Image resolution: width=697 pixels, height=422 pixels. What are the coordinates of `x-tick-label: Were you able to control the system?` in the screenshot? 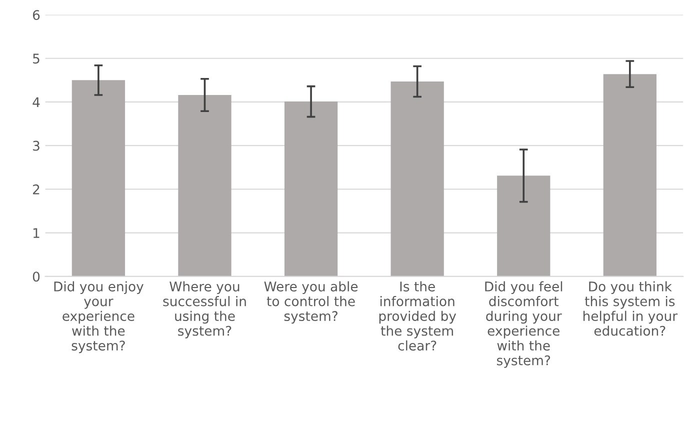 It's located at (311, 302).